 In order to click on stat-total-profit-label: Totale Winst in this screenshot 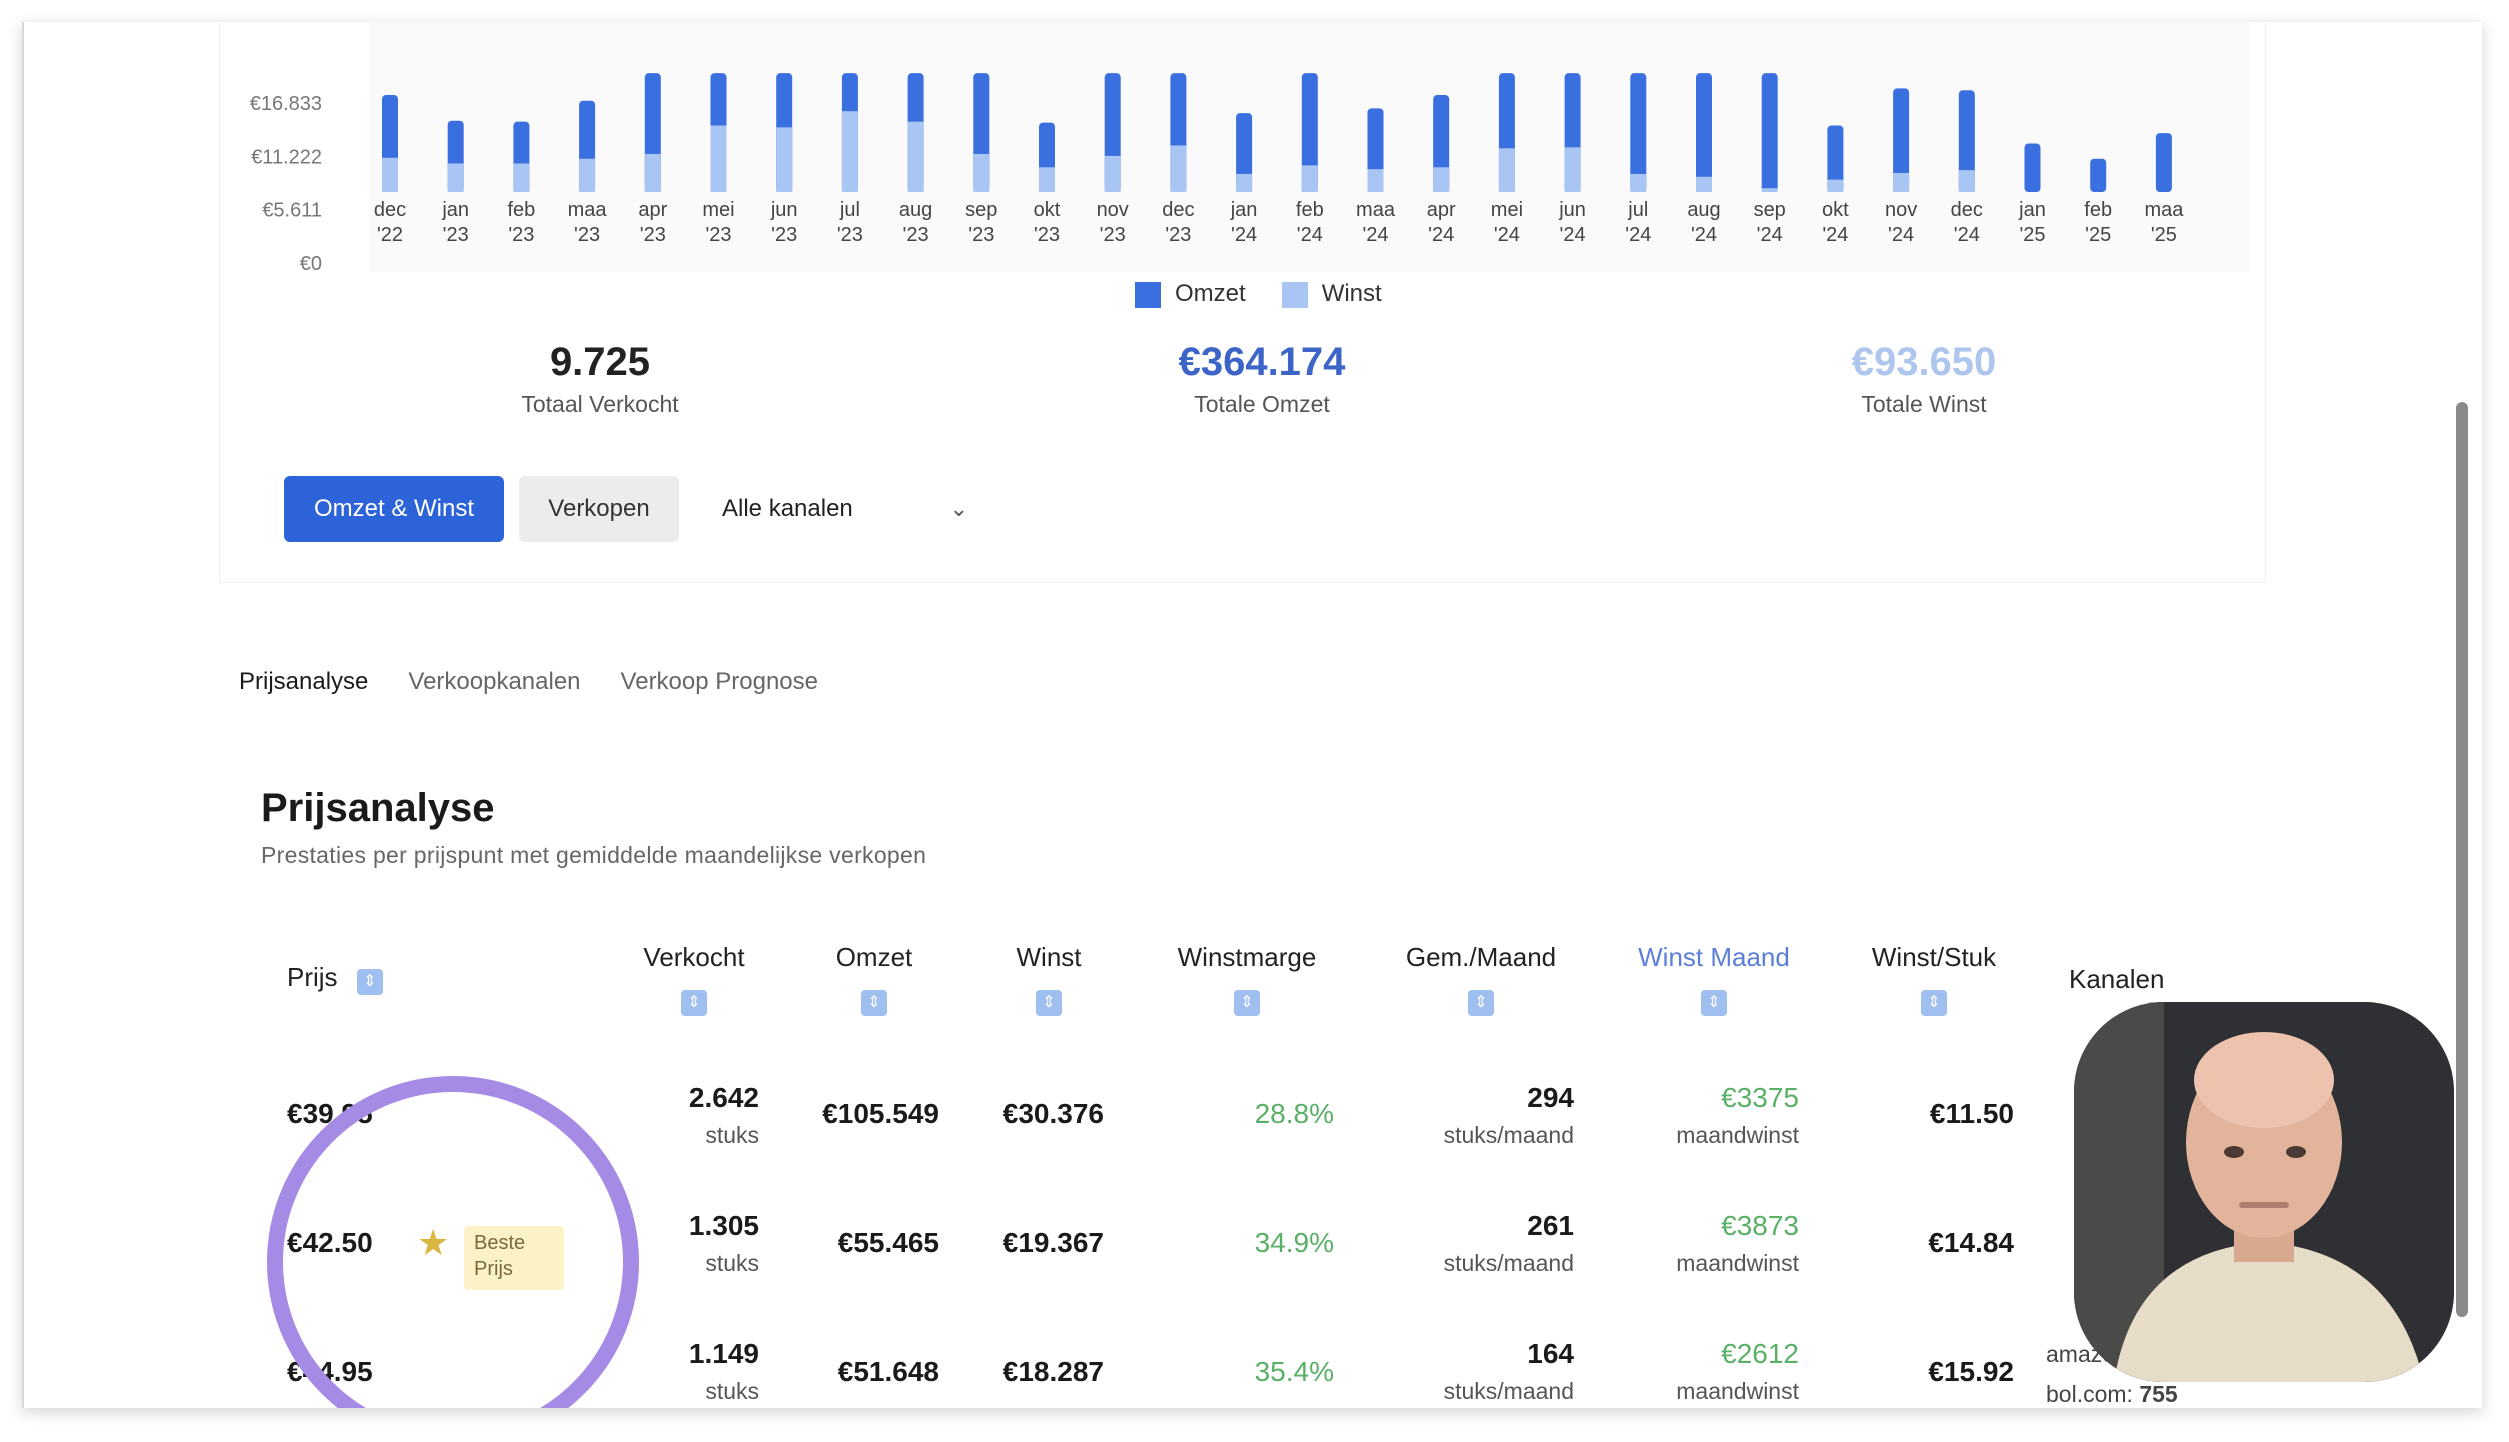, I will do `click(1924, 404)`.